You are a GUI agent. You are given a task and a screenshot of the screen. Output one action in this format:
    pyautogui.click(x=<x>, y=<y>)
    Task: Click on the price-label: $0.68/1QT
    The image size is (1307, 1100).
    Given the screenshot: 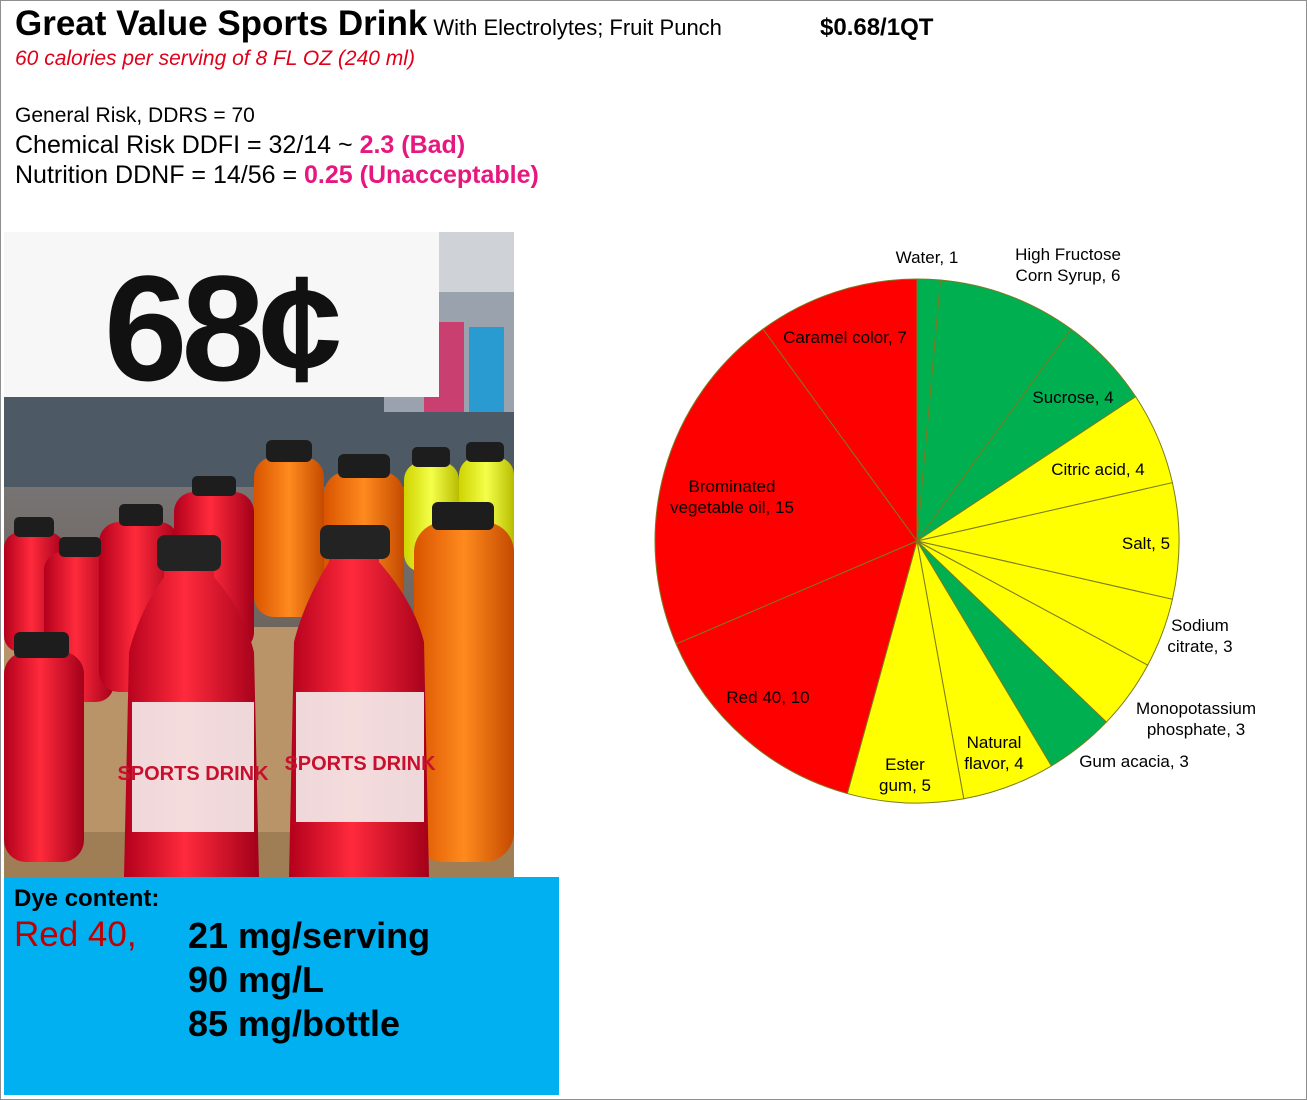 What is the action you would take?
    pyautogui.click(x=877, y=27)
    